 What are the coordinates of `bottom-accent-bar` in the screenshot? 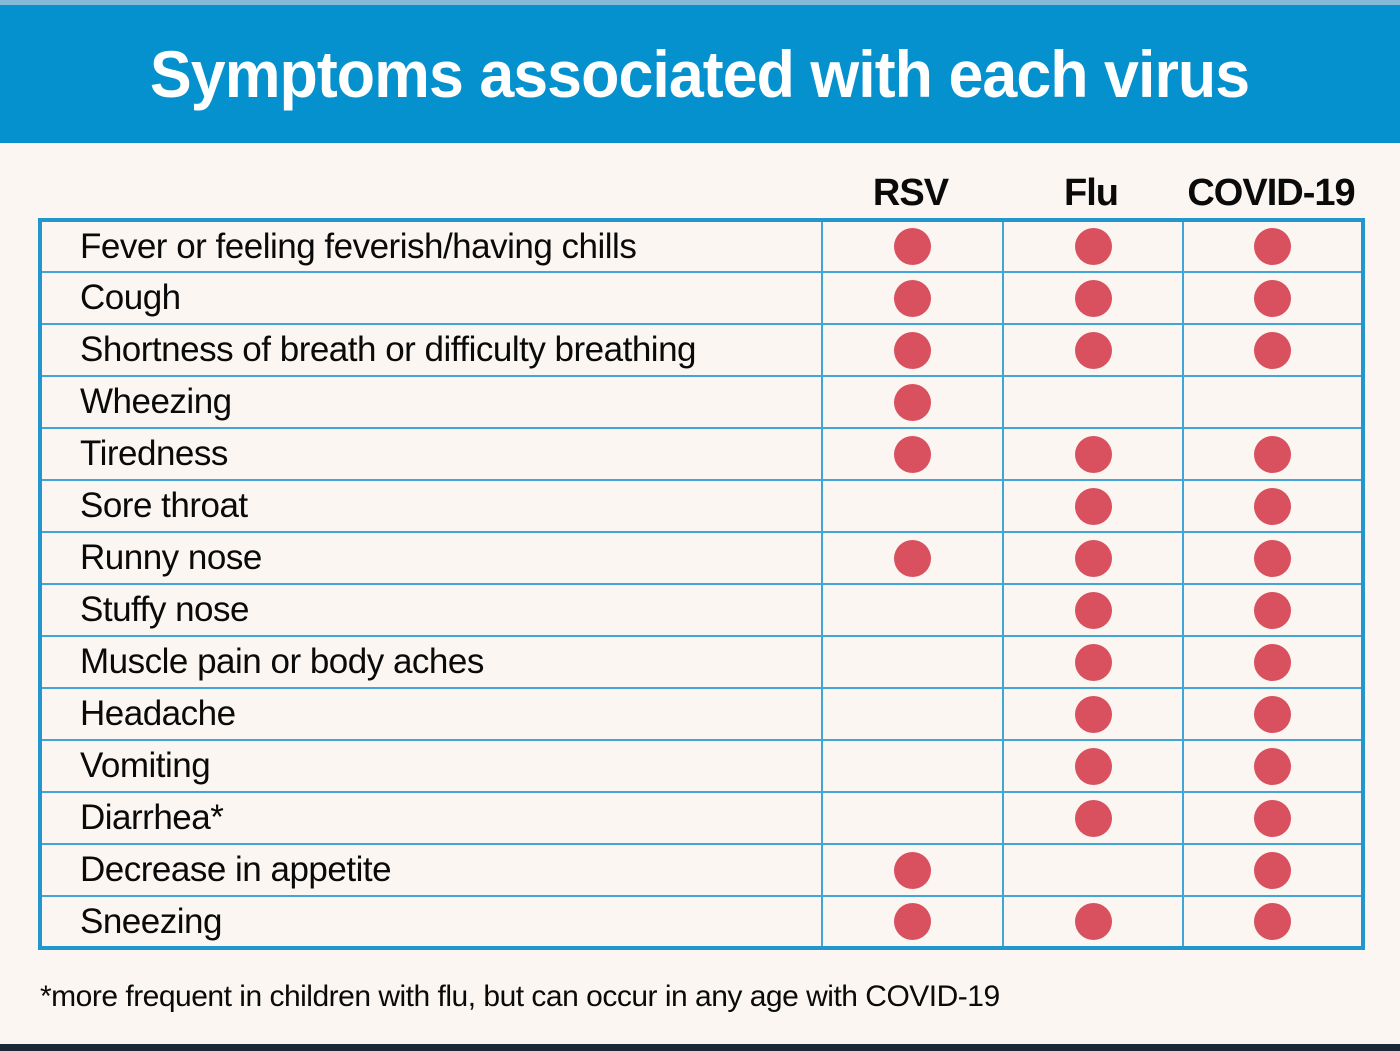 It's located at (700, 1047).